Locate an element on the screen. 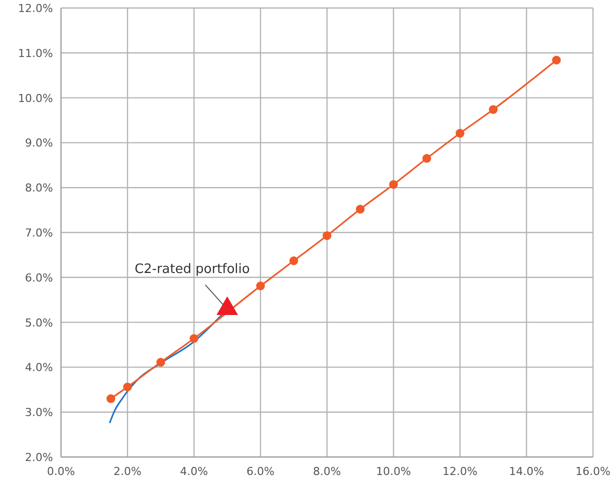 The width and height of the screenshot is (611, 492). y-tick-label: 4.0% is located at coordinates (39, 367).